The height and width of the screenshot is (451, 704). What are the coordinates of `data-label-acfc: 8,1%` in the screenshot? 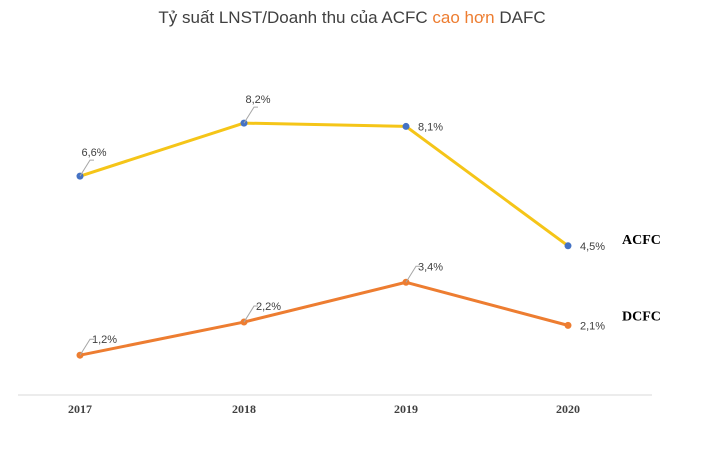 It's located at (430, 127).